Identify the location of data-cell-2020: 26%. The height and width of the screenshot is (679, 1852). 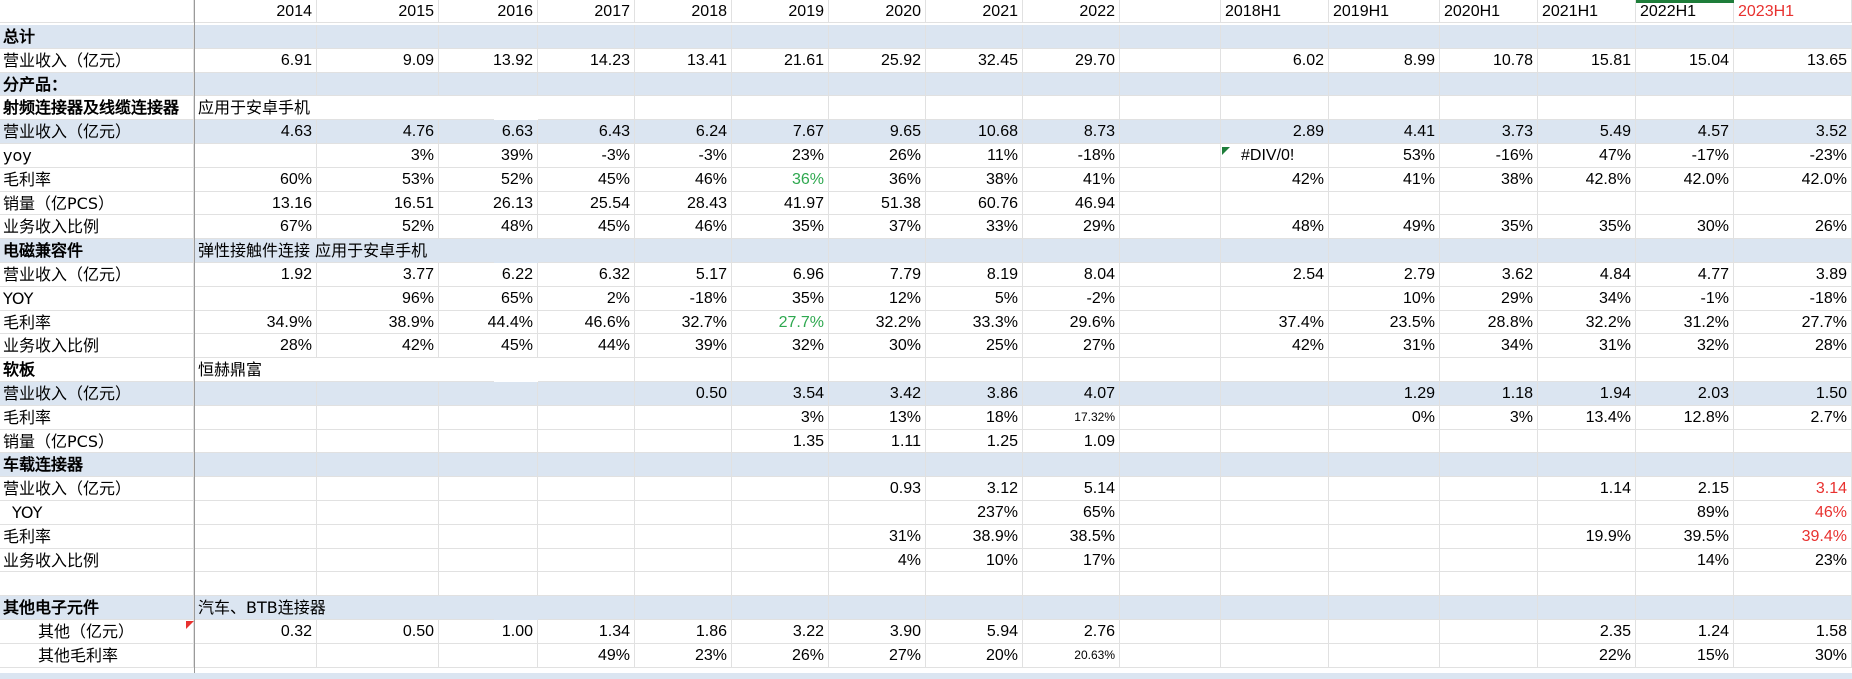
(877, 156).